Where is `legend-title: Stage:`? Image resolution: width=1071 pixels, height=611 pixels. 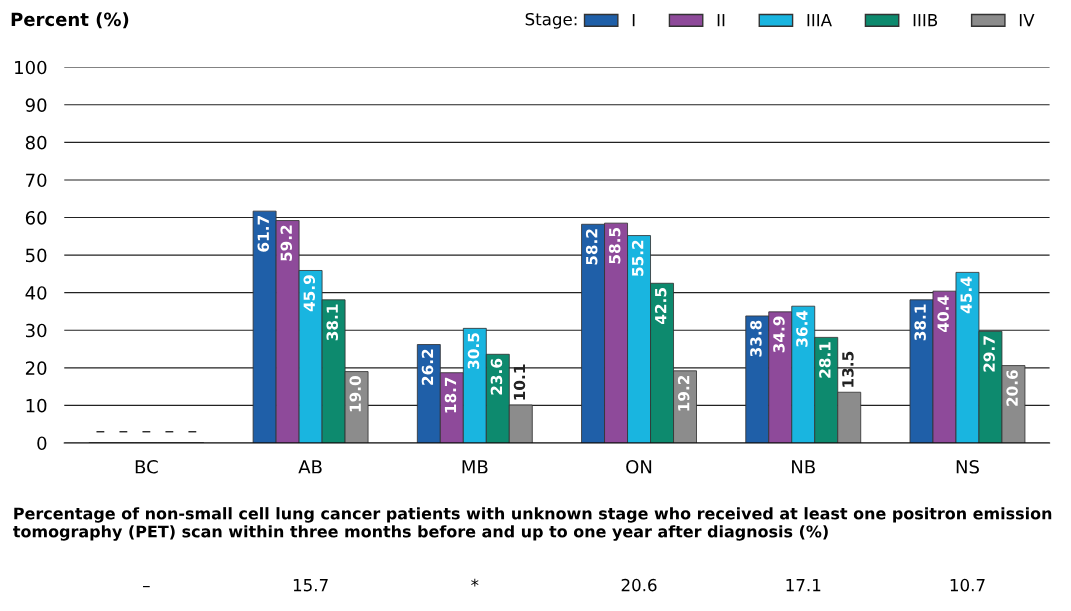
legend-title: Stage: is located at coordinates (551, 20).